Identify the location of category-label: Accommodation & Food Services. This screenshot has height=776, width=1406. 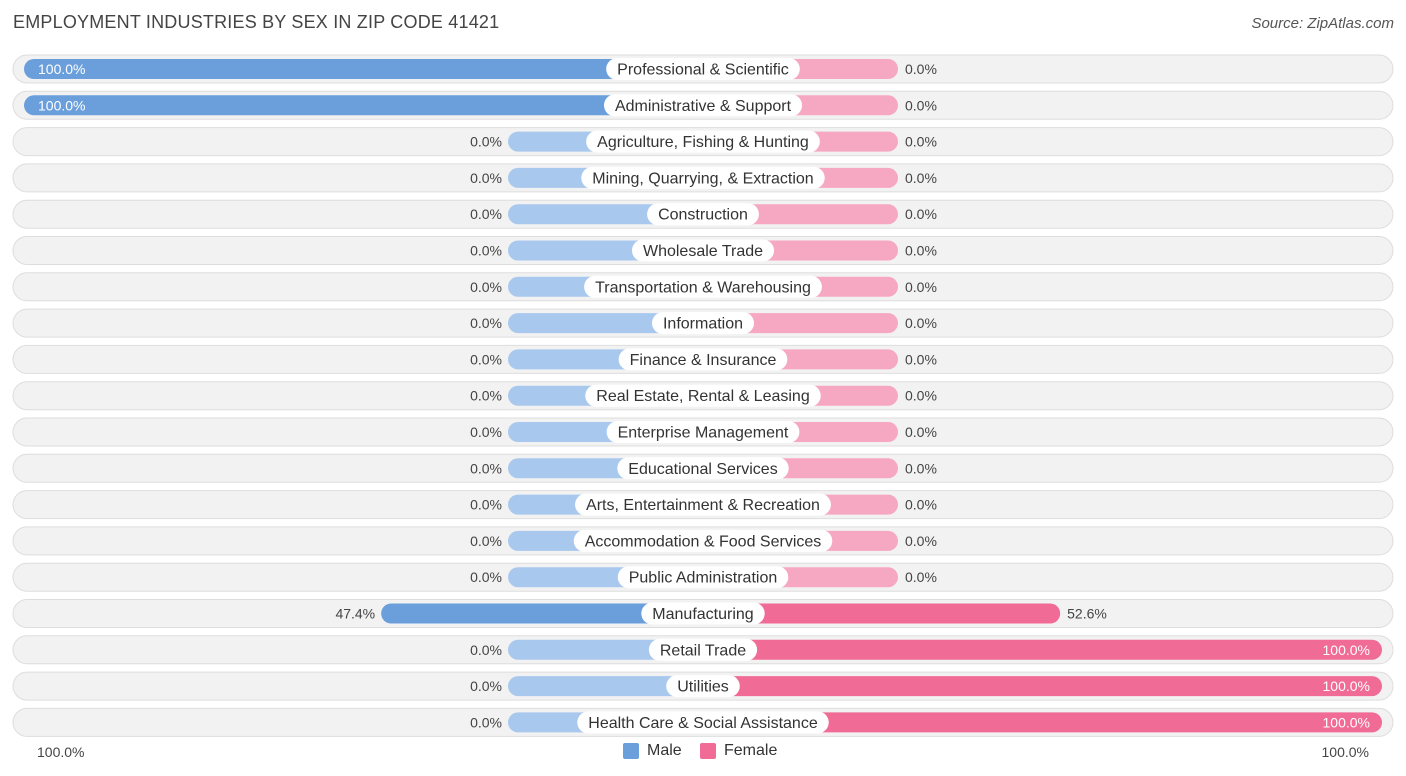
(703, 541).